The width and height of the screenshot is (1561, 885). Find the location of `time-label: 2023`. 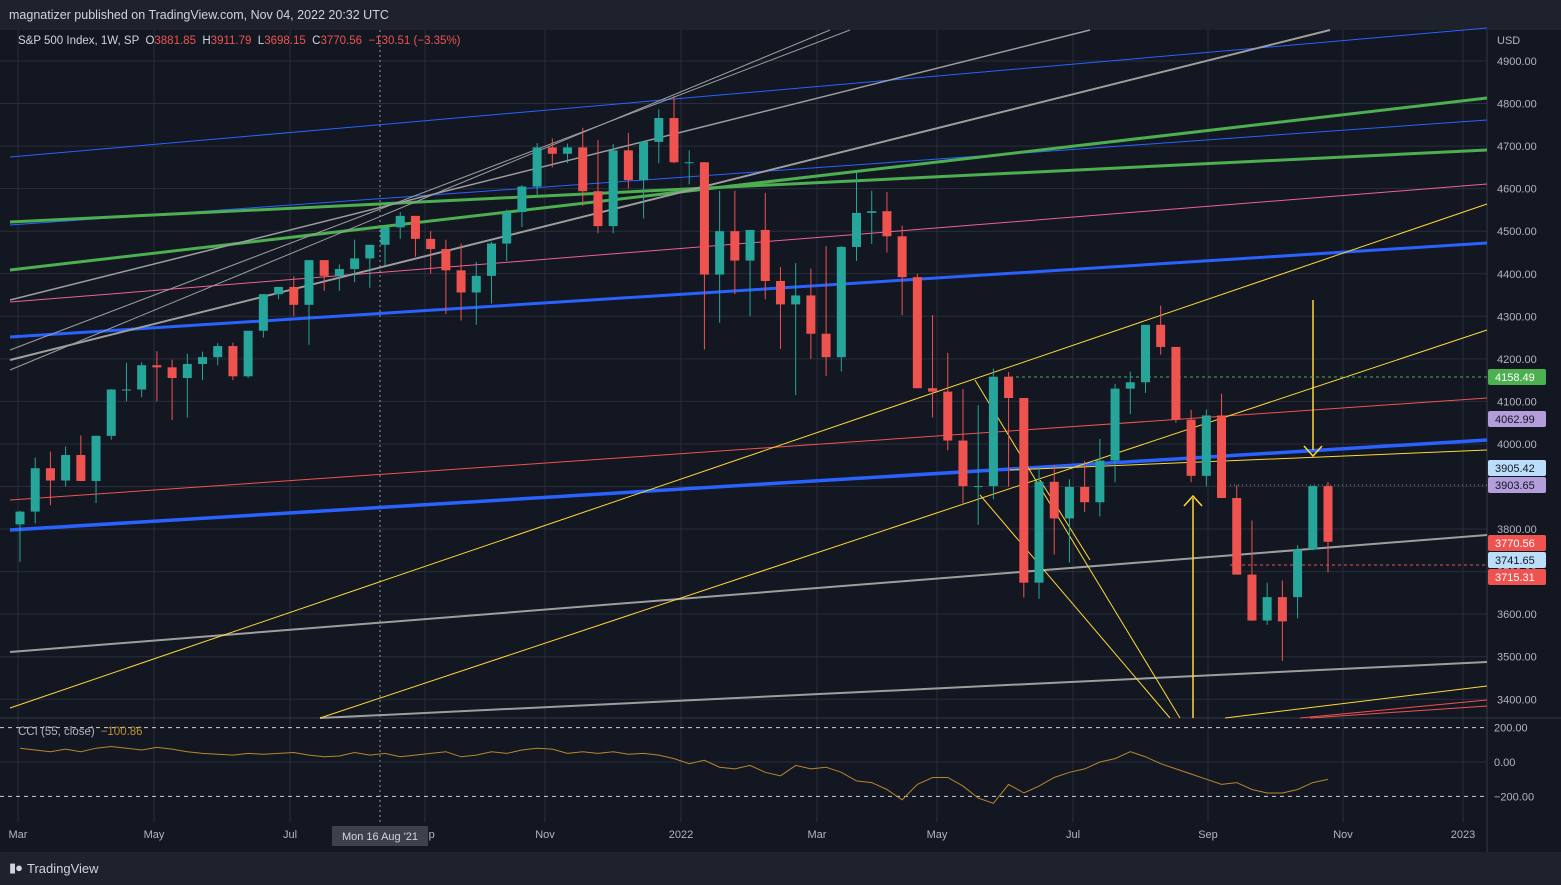

time-label: 2023 is located at coordinates (1463, 835).